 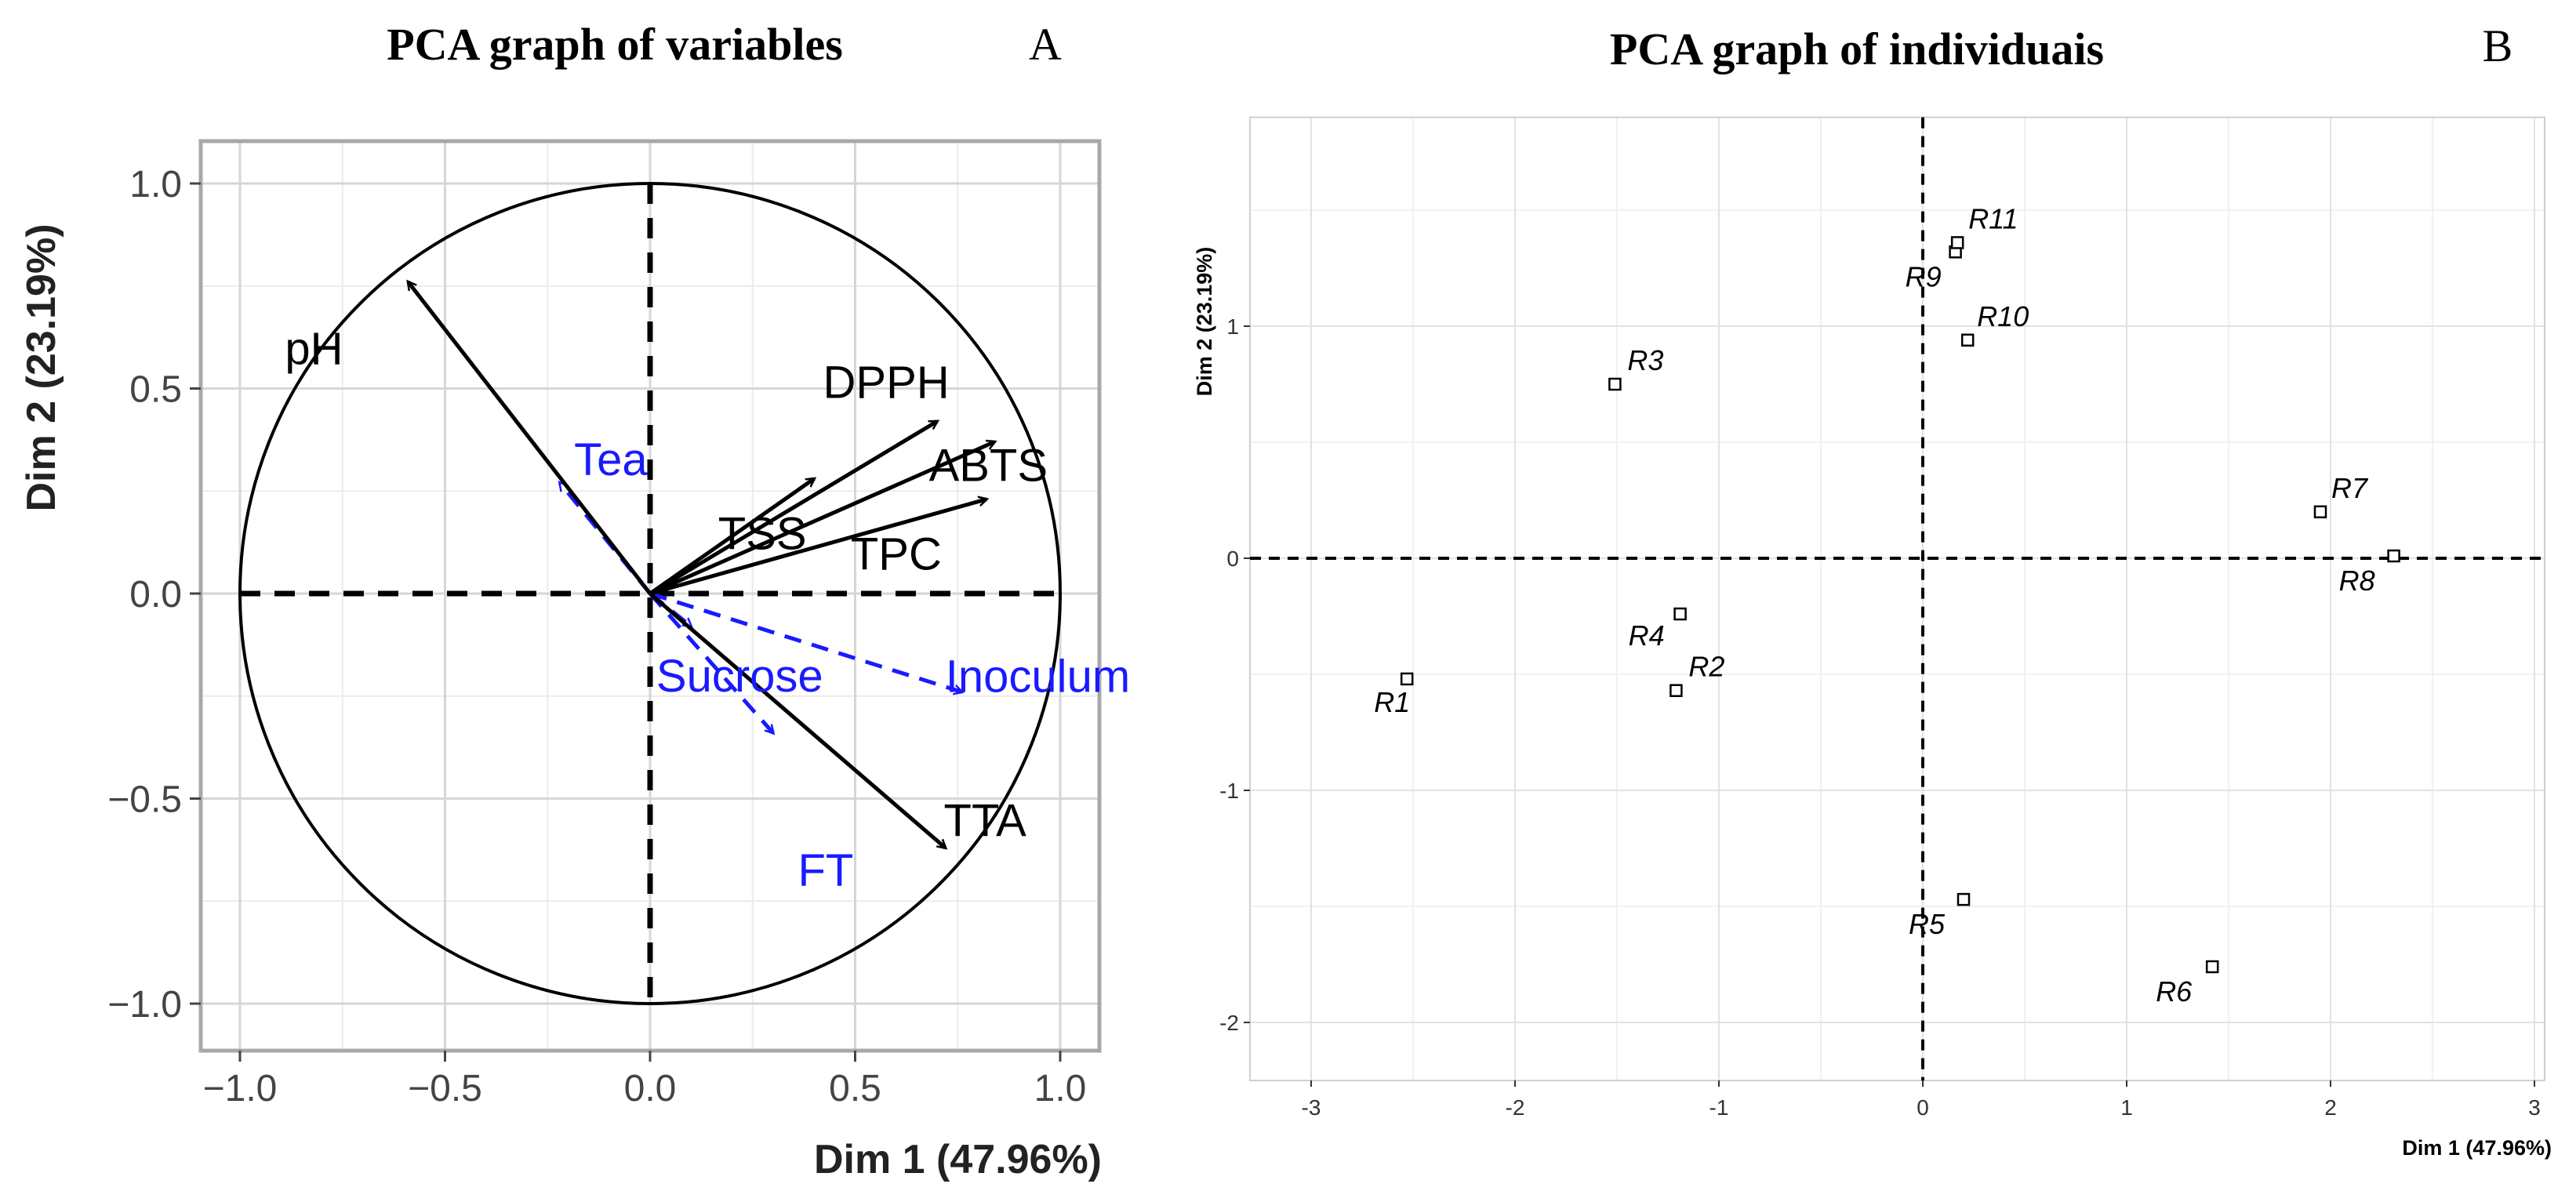 I want to click on panel-a-letter: A, so click(x=1045, y=44).